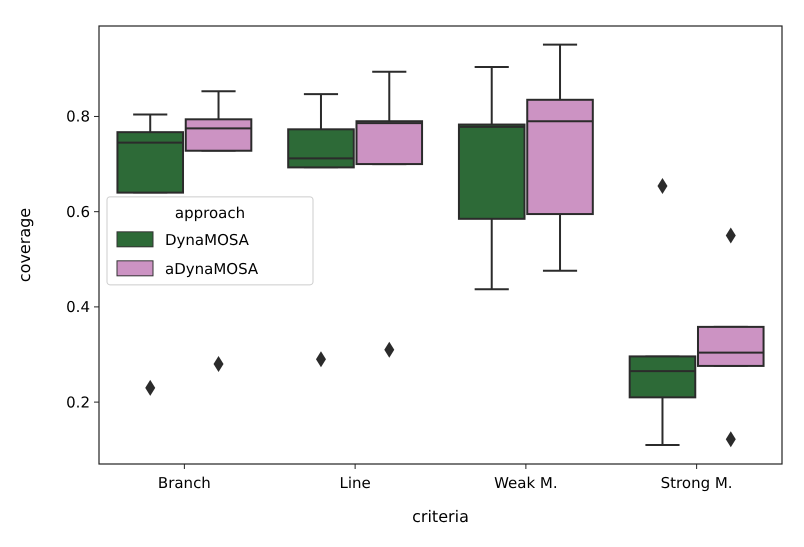 This screenshot has width=804, height=547. I want to click on y-axis-title: coverage, so click(24, 245).